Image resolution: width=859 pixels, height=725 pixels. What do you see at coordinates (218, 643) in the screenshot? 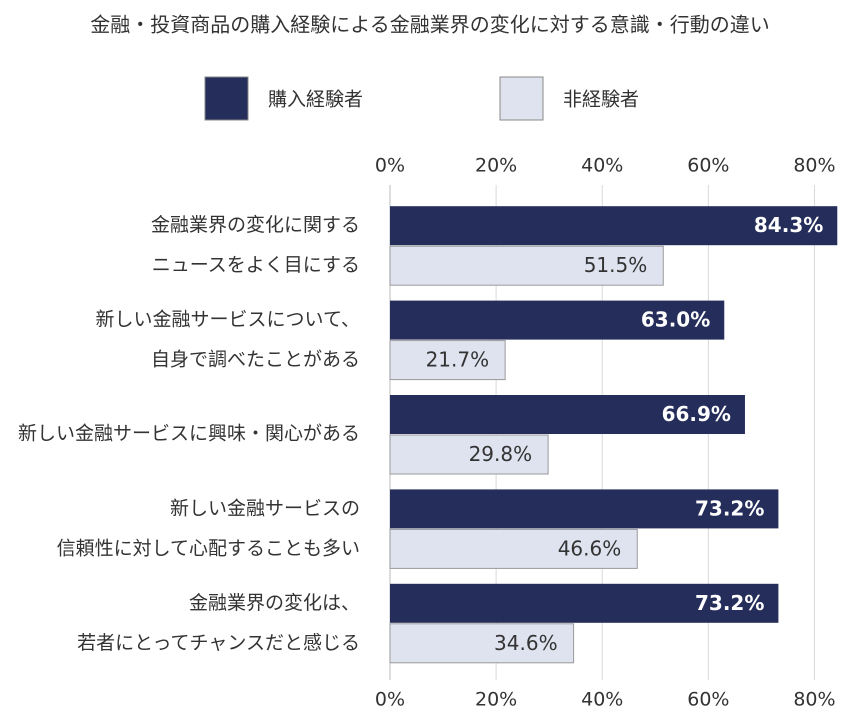
I see `y-tick-label: 若者にとってチャンスだと感じる` at bounding box center [218, 643].